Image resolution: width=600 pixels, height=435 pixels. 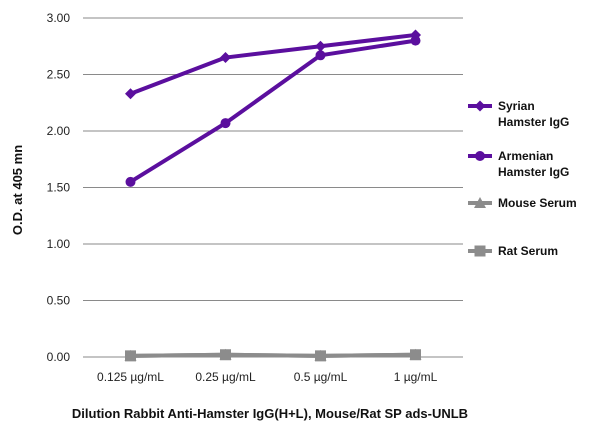 What do you see at coordinates (225, 377) in the screenshot?
I see `x-tick-label: 0.25 µg/mL` at bounding box center [225, 377].